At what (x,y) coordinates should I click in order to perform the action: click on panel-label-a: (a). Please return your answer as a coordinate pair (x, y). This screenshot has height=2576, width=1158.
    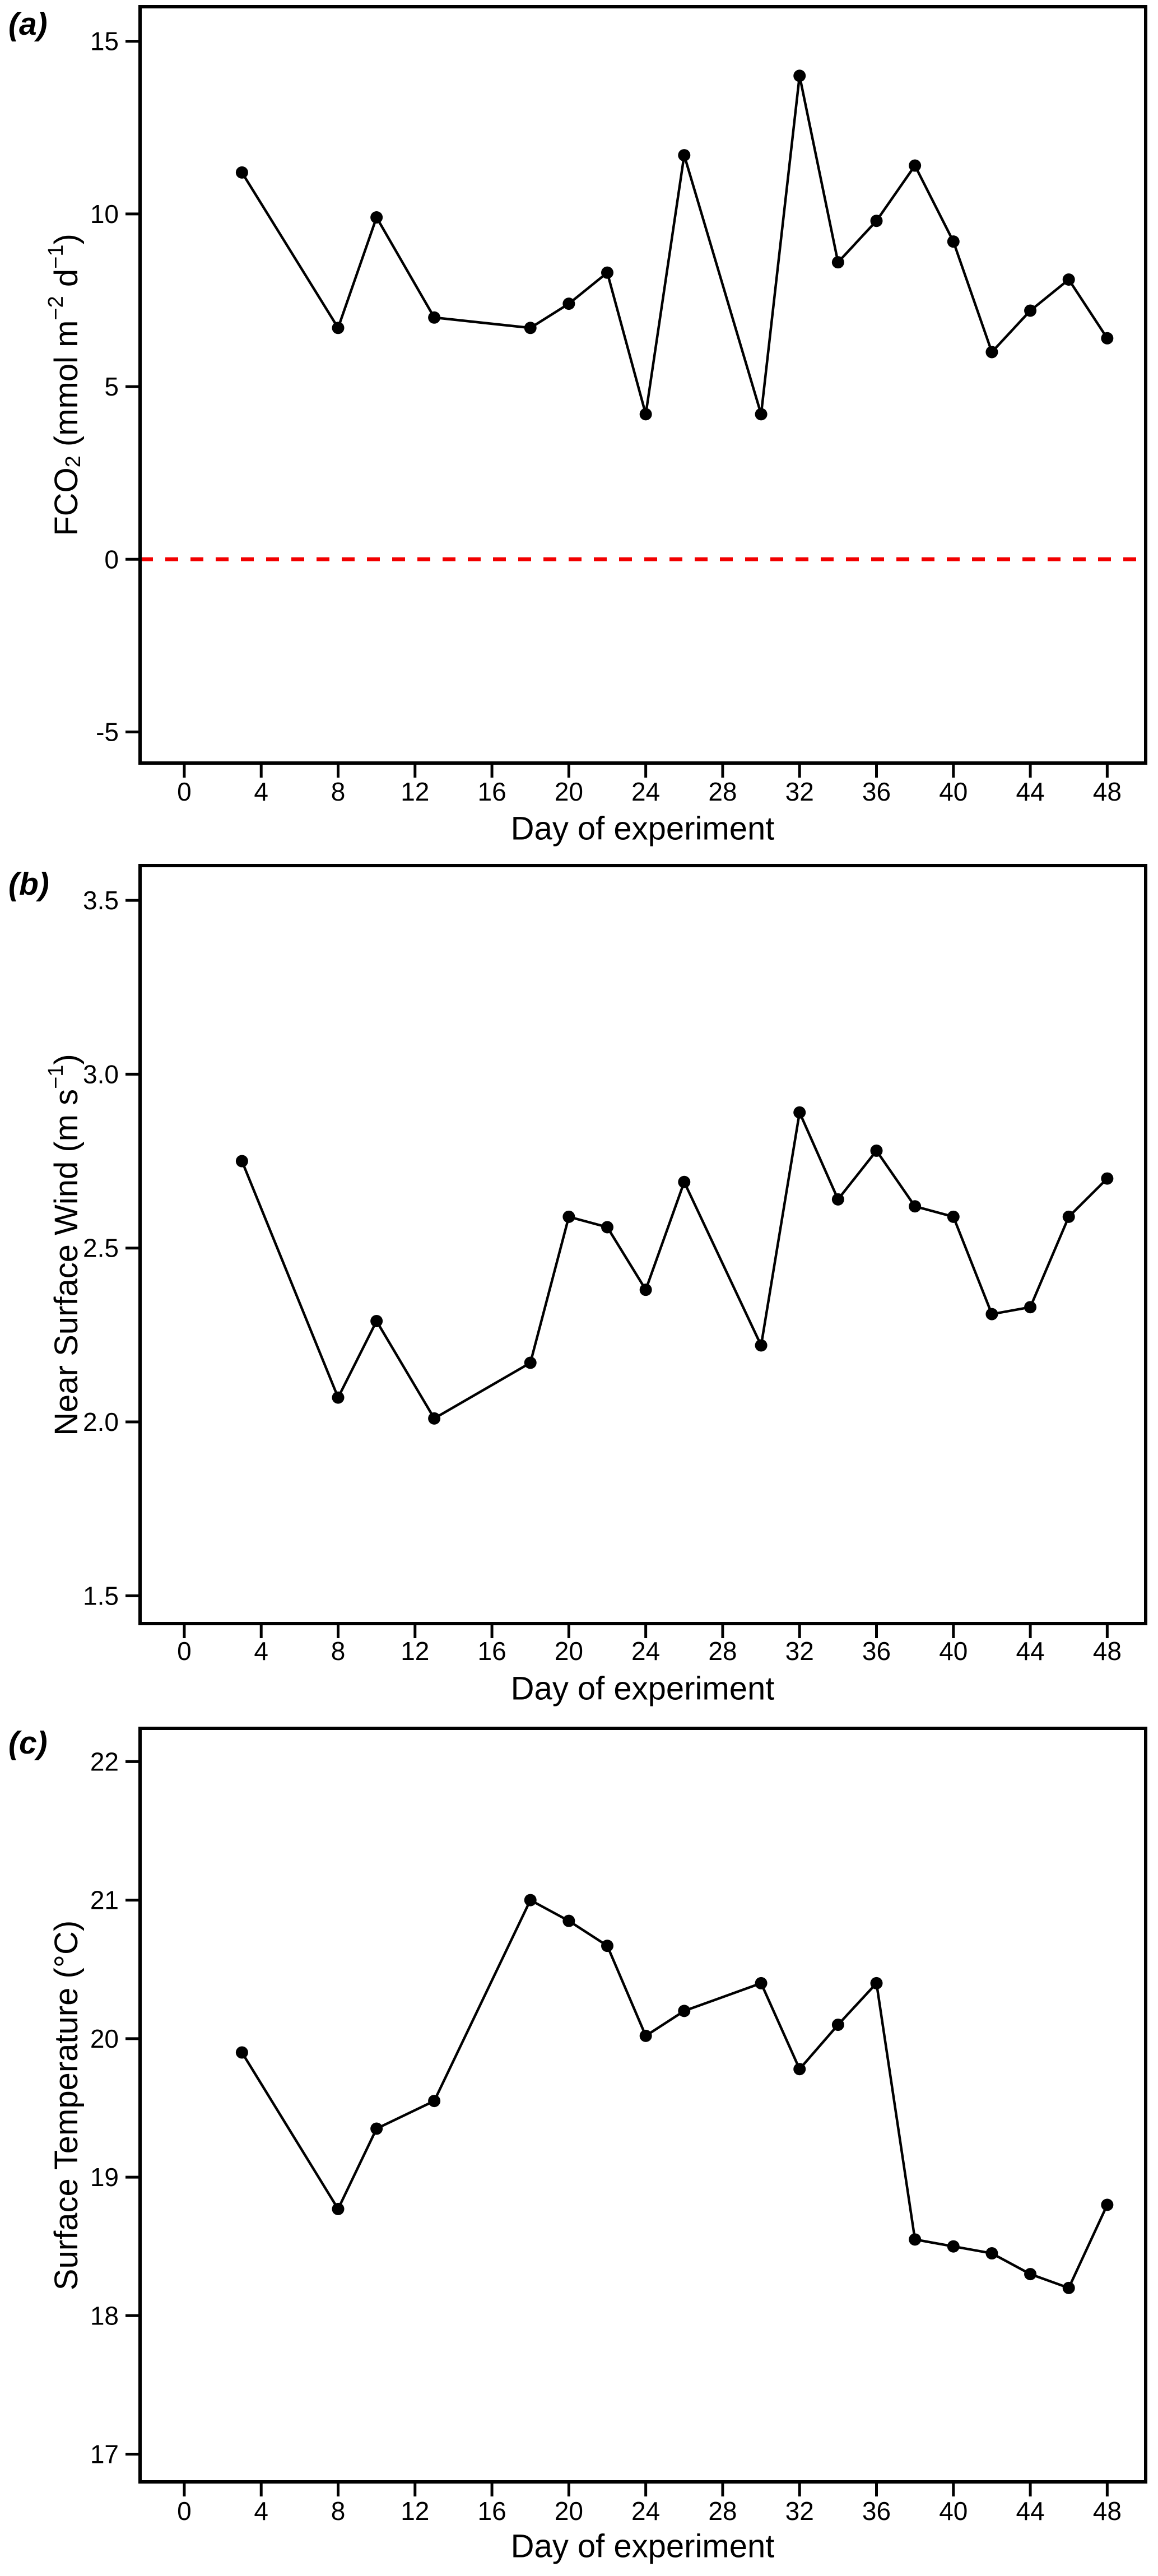
    Looking at the image, I should click on (28, 24).